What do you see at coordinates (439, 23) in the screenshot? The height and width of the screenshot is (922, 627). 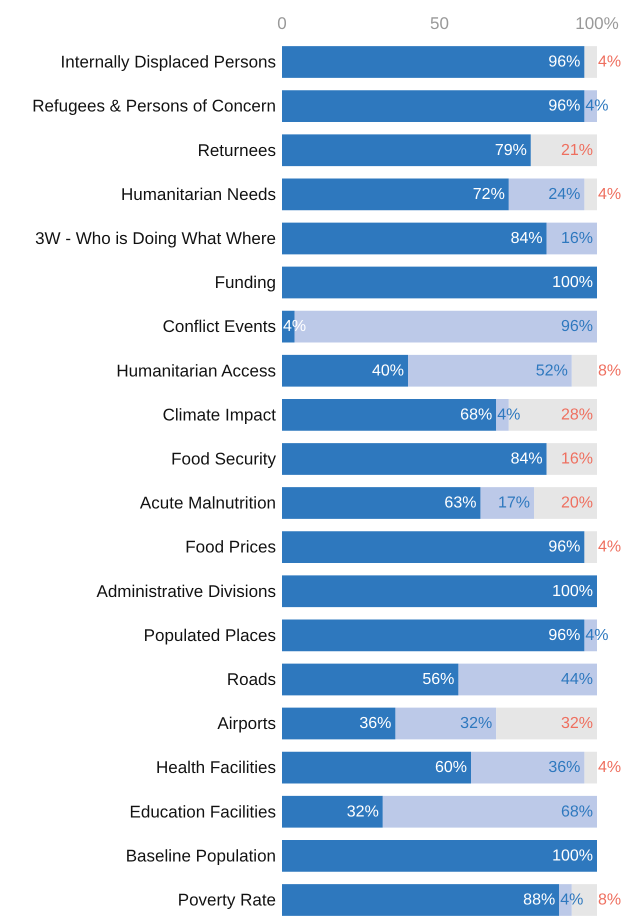 I see `x-tick-label: 50` at bounding box center [439, 23].